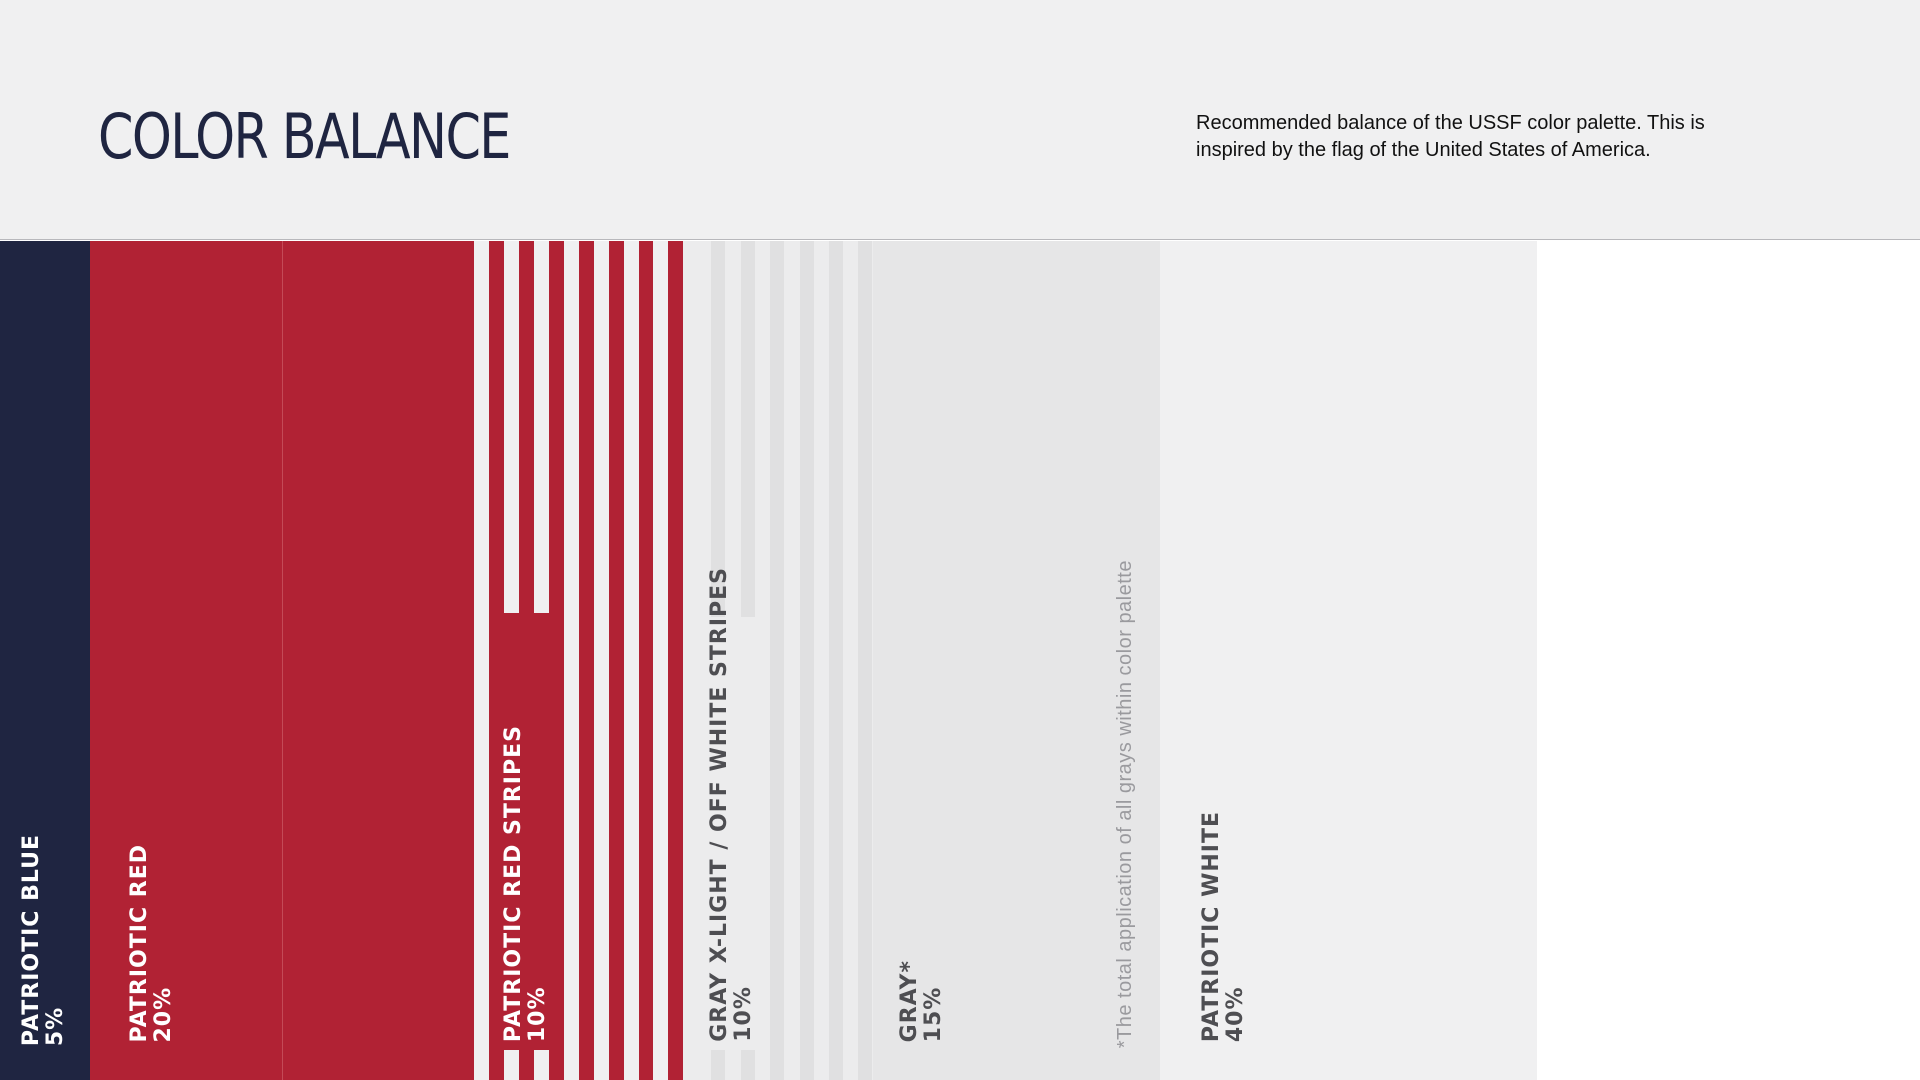  Describe the element at coordinates (513, 883) in the screenshot. I see `swatch-name: PATRIOTIC RED STRIPES` at that location.